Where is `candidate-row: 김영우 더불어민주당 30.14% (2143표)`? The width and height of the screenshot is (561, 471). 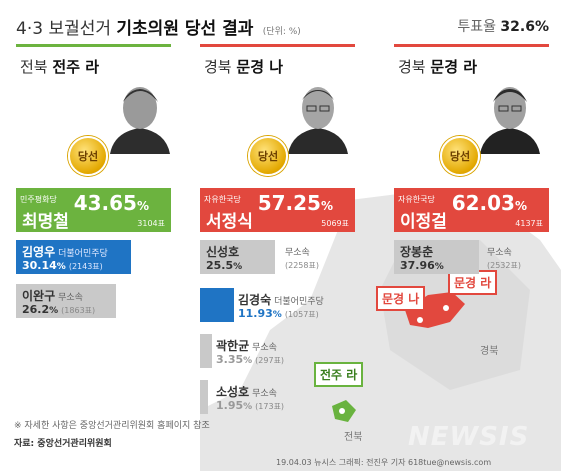 candidate-row: 김영우 더불어민주당 30.14% (2143표) is located at coordinates (93, 257).